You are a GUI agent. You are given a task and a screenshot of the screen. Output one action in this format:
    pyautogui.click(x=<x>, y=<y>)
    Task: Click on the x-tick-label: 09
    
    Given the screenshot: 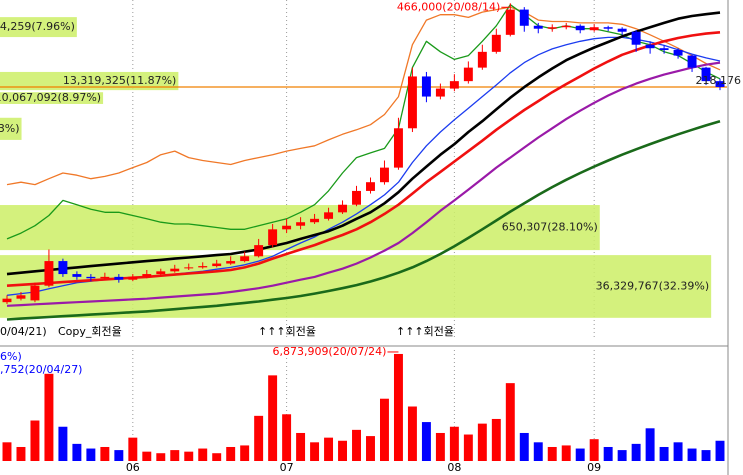 What is the action you would take?
    pyautogui.click(x=594, y=467)
    